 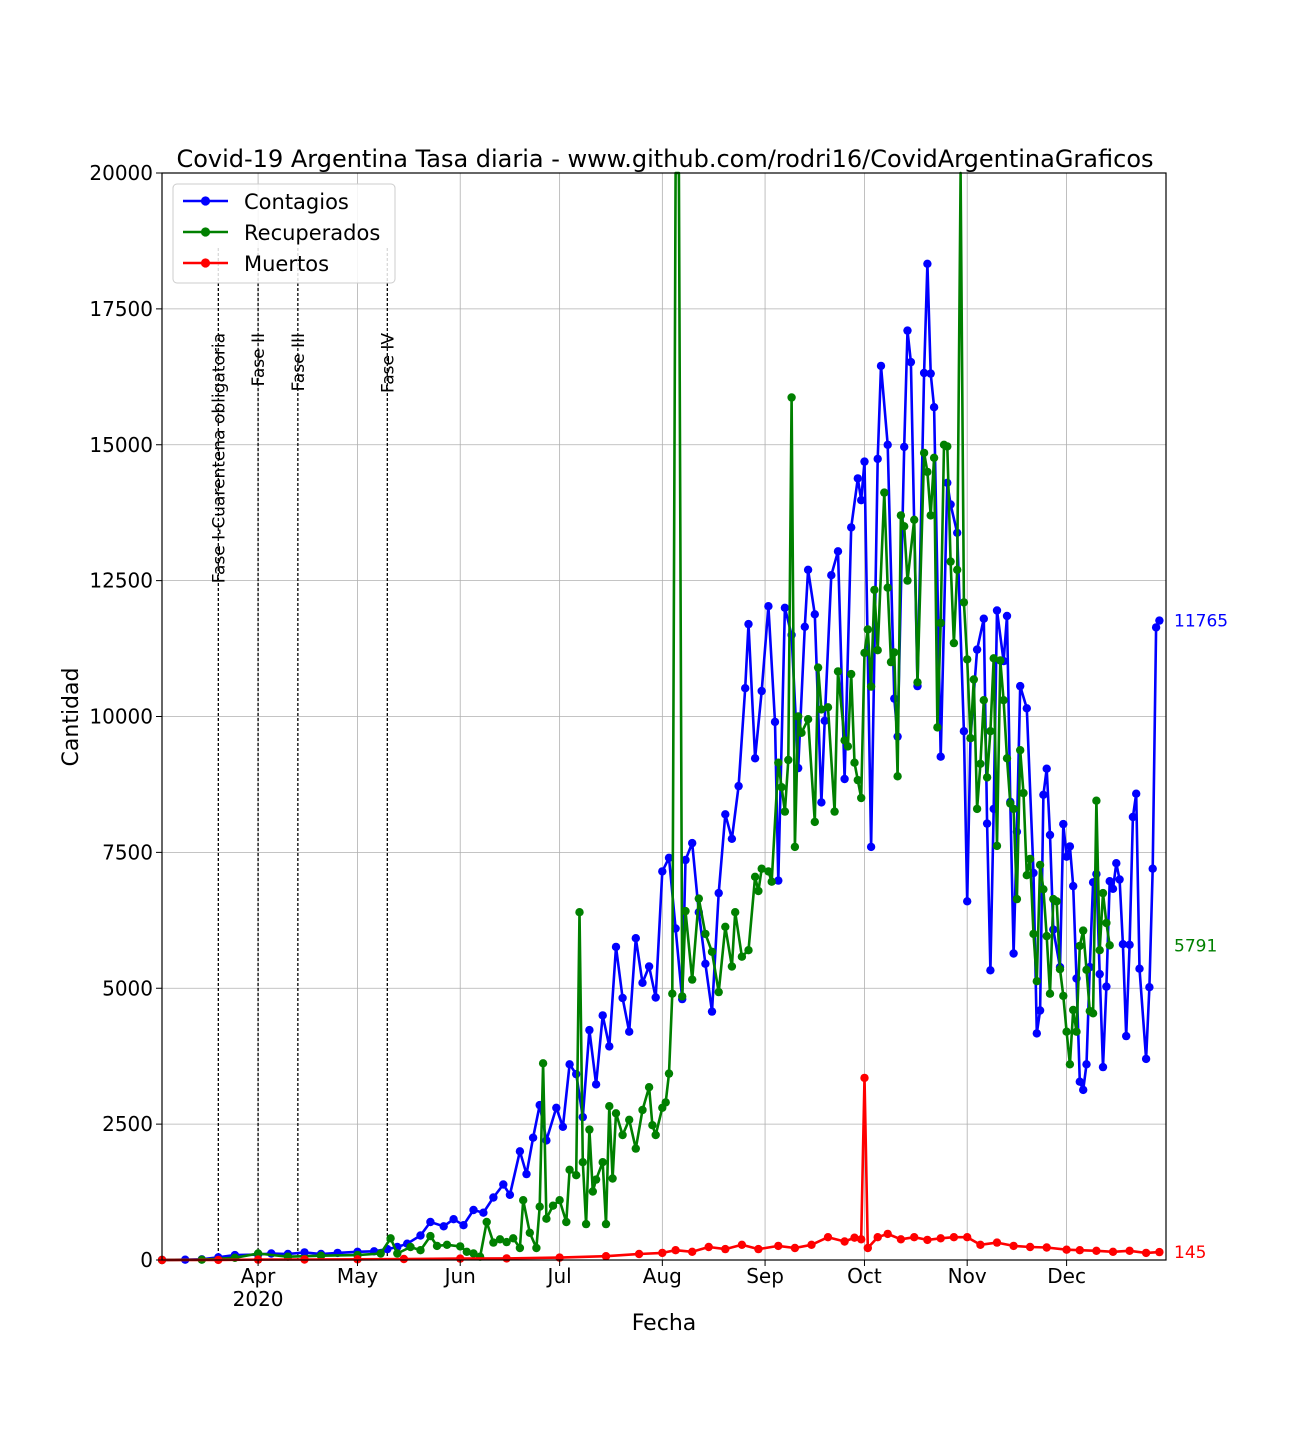 What do you see at coordinates (71, 717) in the screenshot?
I see `y-axis-label: Cantidad` at bounding box center [71, 717].